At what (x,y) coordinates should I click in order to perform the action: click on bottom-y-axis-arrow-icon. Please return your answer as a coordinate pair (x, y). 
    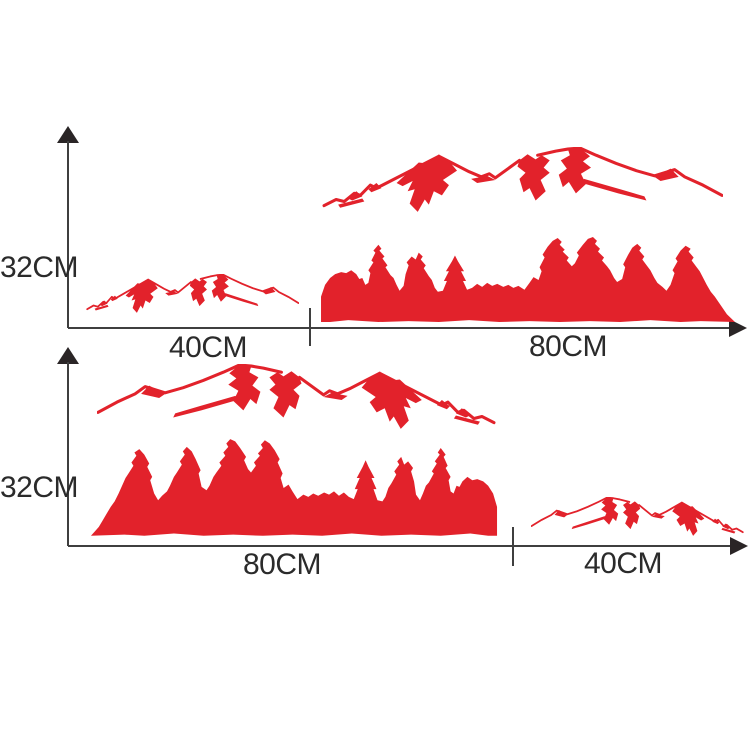
    Looking at the image, I should click on (68, 355).